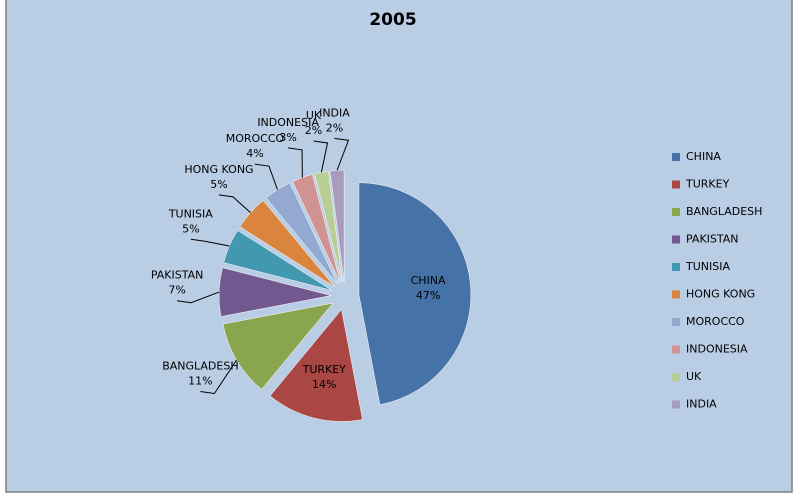 Image resolution: width=800 pixels, height=500 pixels. I want to click on data-label-value: 7%, so click(176, 290).